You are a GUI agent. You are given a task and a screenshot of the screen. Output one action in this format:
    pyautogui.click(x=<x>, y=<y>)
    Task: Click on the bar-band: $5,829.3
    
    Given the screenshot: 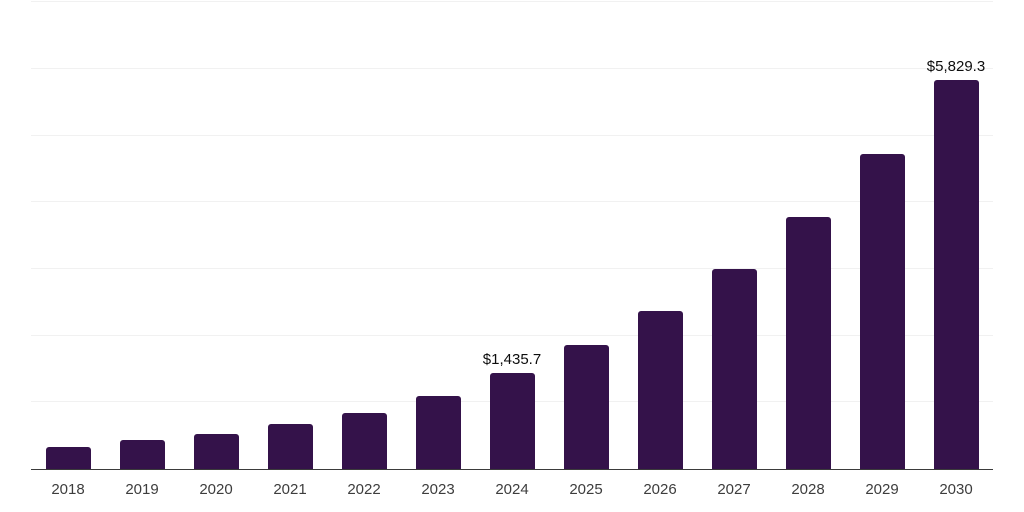 What is the action you would take?
    pyautogui.click(x=956, y=234)
    